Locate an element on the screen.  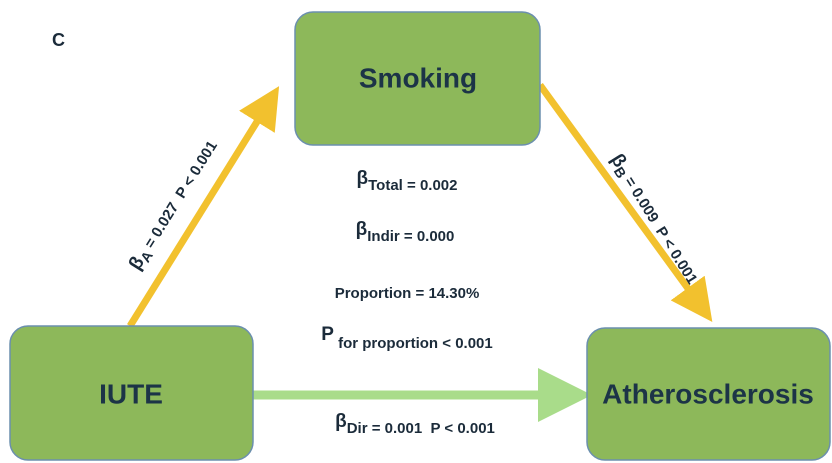
edge-label: βB = 0.009 P < 0.001 is located at coordinates (654, 219).